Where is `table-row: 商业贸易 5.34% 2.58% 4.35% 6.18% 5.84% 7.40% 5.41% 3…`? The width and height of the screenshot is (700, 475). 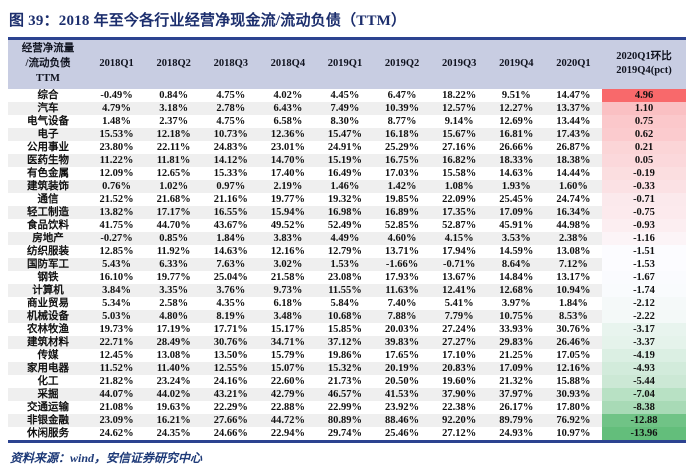 table-row: 商业贸易 5.34% 2.58% 4.35% 6.18% 5.84% 7.40% 5.41% 3… is located at coordinates (347, 303).